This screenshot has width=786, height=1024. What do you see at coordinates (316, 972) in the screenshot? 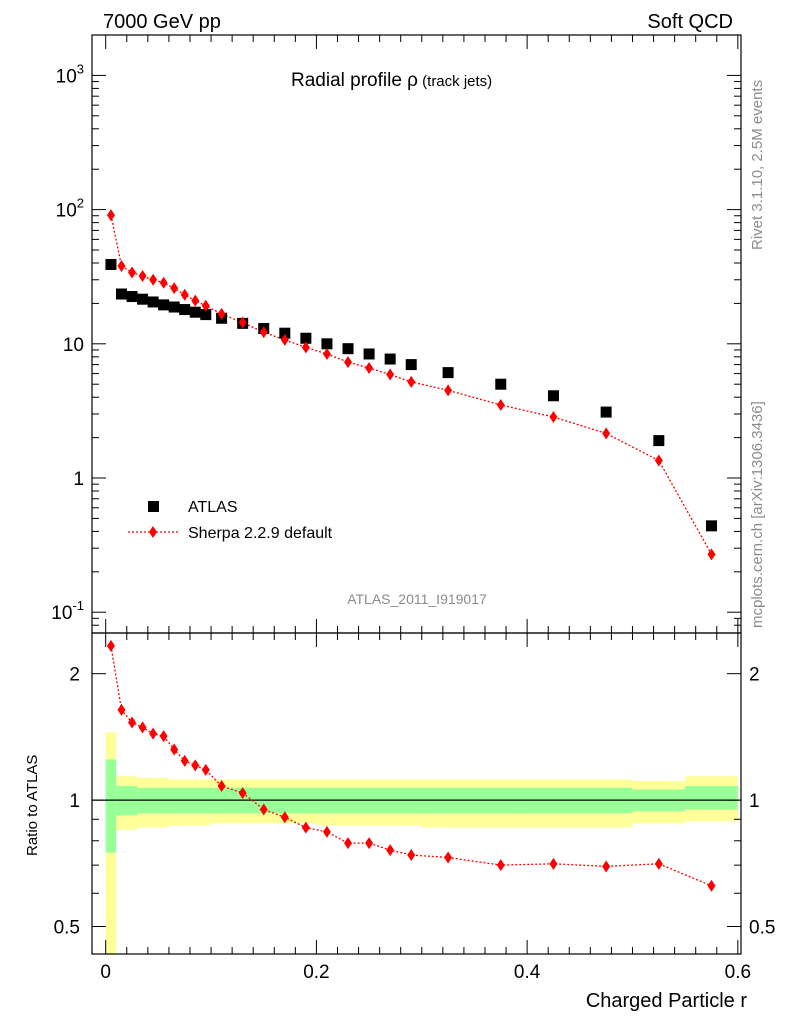
I see `x-tick-label: 0.2` at bounding box center [316, 972].